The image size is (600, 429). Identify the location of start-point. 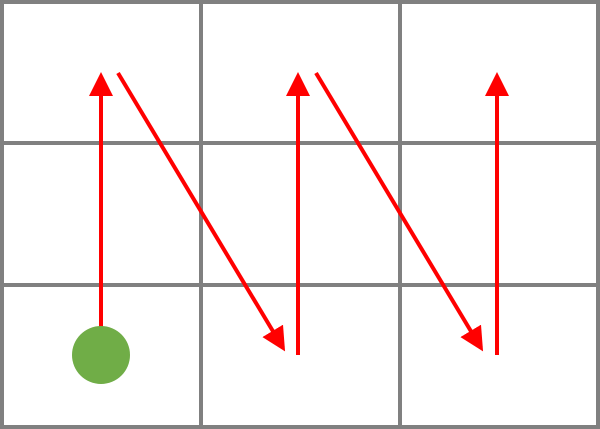
(101, 355).